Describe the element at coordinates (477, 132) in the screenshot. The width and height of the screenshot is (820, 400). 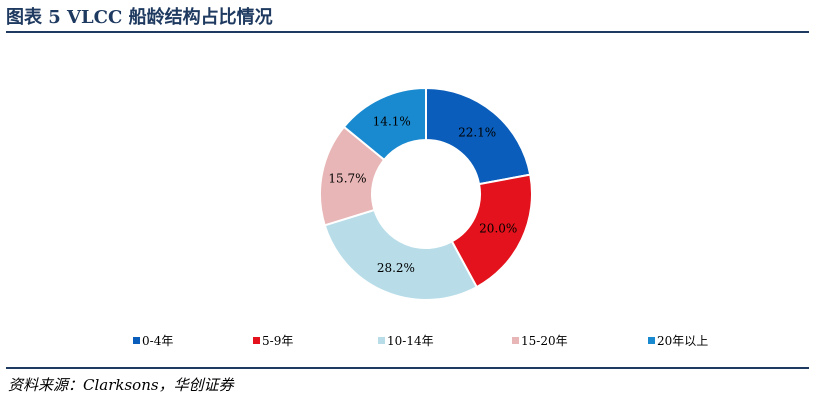
I see `slice-label-0: 22.1%` at that location.